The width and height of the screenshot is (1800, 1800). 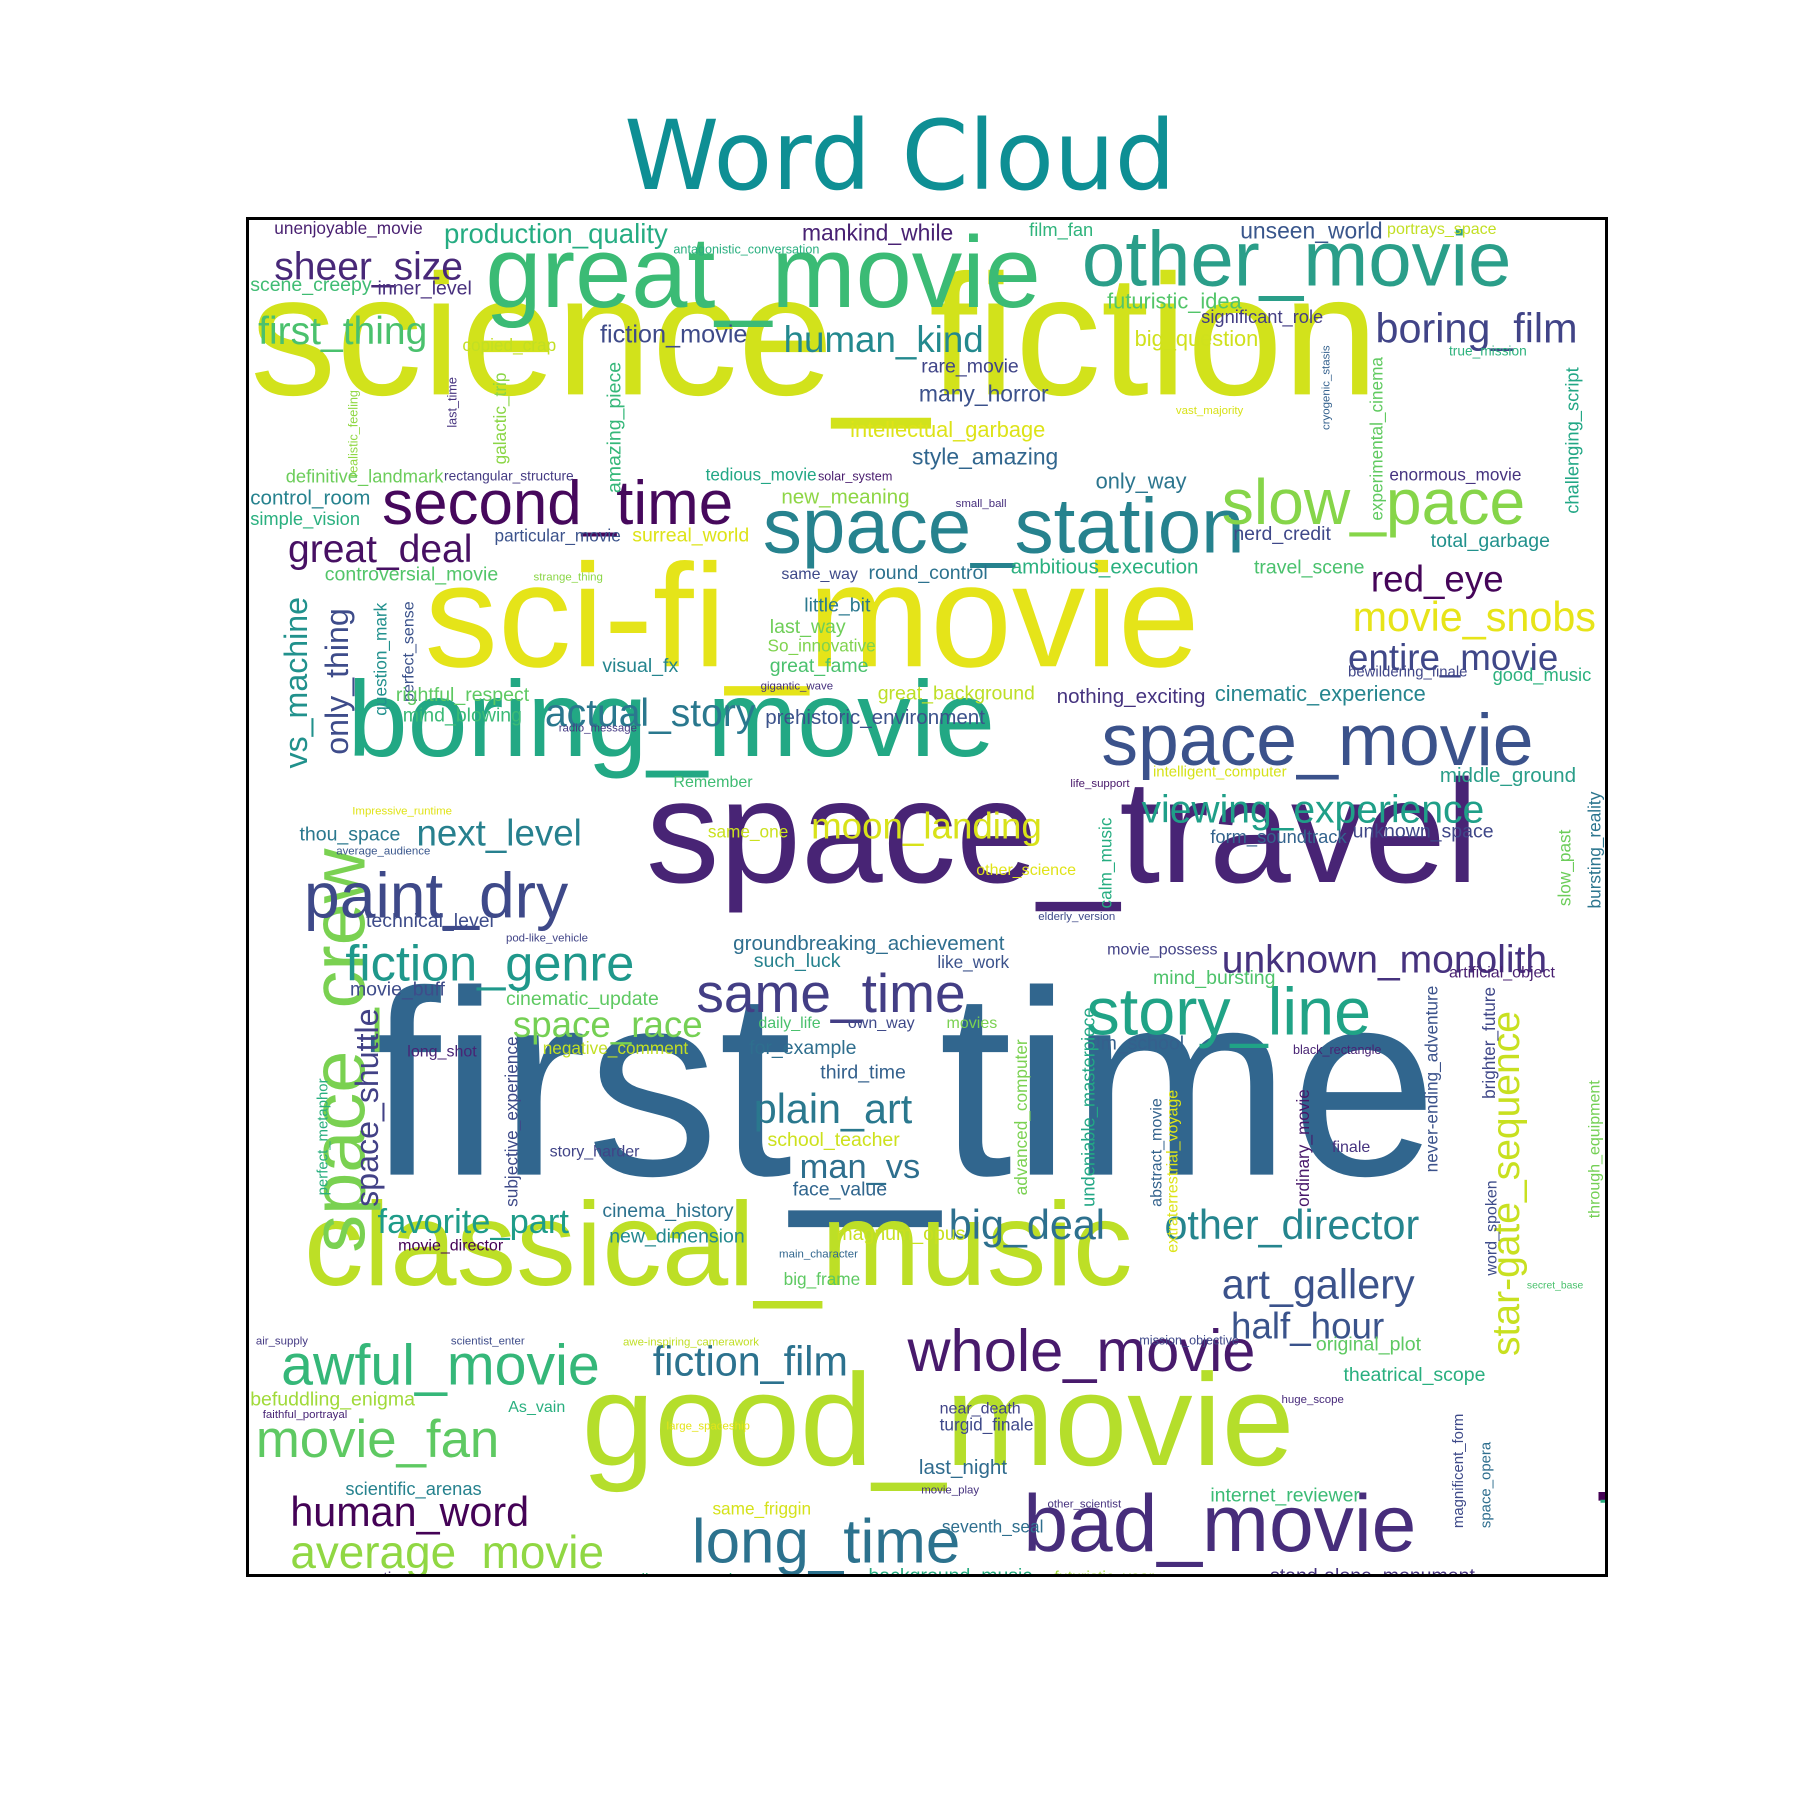 What do you see at coordinates (1442, 229) in the screenshot?
I see `word-portrays-space: portrays_space` at bounding box center [1442, 229].